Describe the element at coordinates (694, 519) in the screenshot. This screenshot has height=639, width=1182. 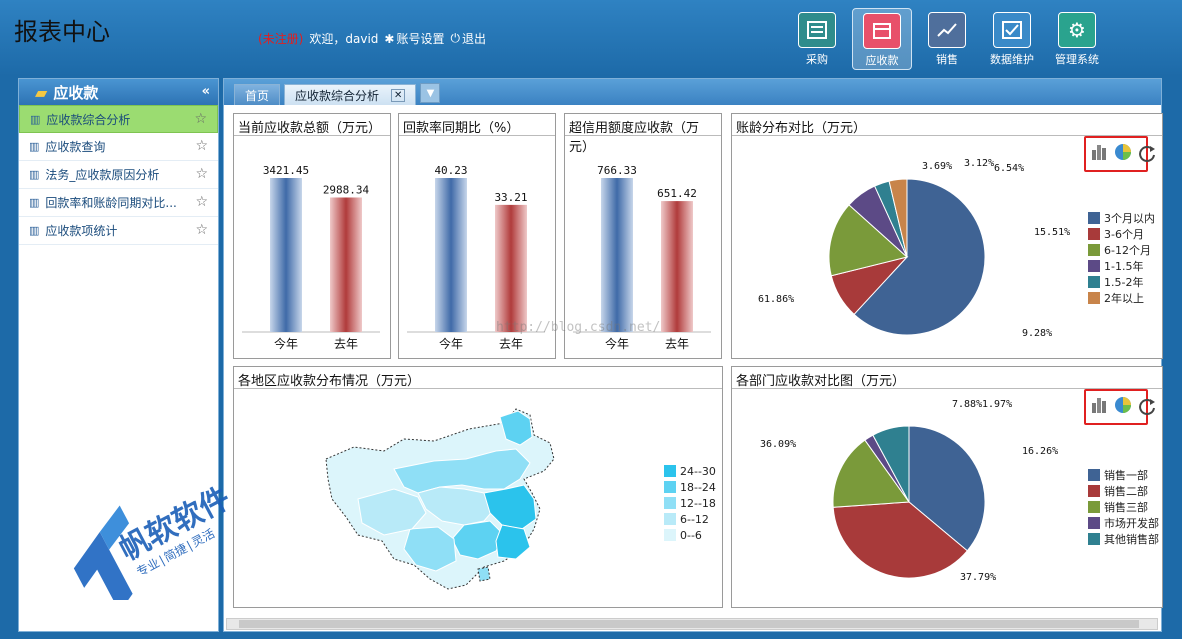
I see `legend-label: 6--12` at that location.